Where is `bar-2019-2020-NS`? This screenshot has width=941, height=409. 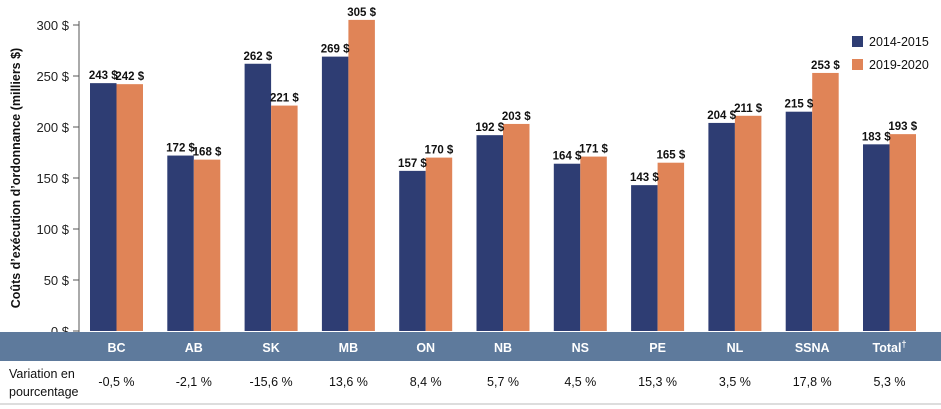
bar-2019-2020-NS is located at coordinates (593, 243).